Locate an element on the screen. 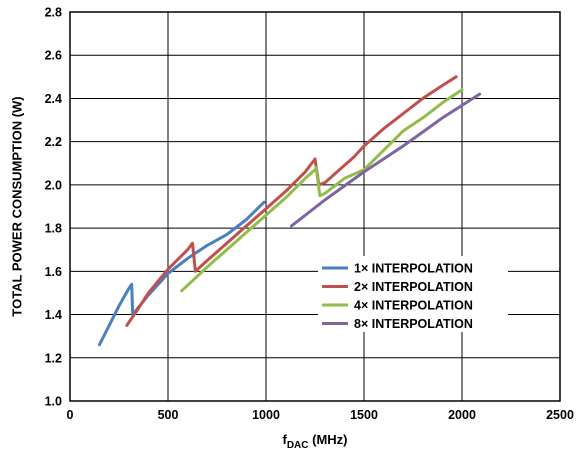 The image size is (581, 461). legend-label: 2× INTERPOLATION is located at coordinates (413, 287).